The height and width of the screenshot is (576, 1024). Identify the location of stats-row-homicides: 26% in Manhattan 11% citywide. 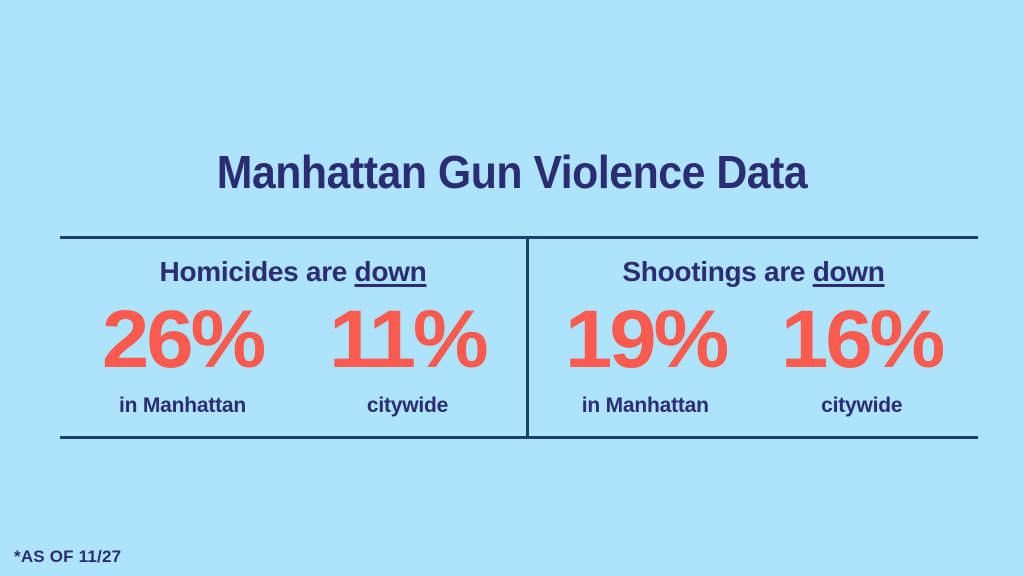
(293, 357).